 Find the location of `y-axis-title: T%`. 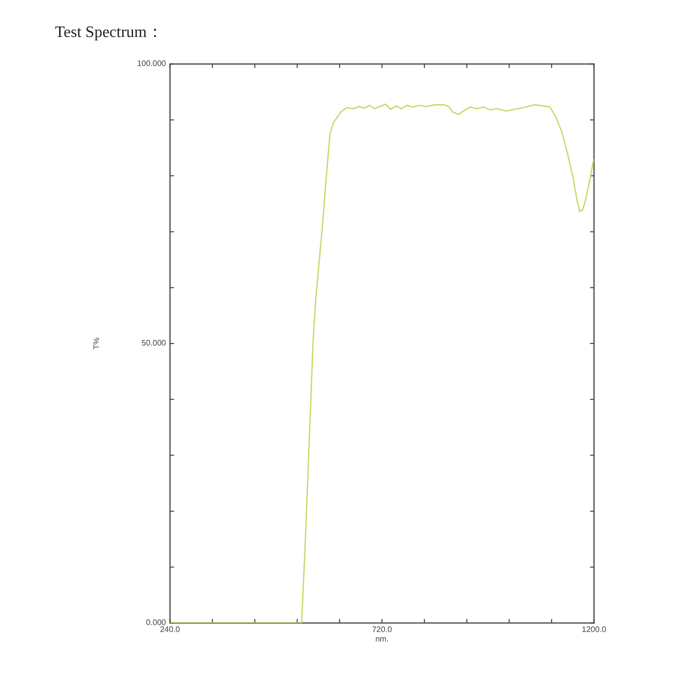

y-axis-title: T% is located at coordinates (97, 344).